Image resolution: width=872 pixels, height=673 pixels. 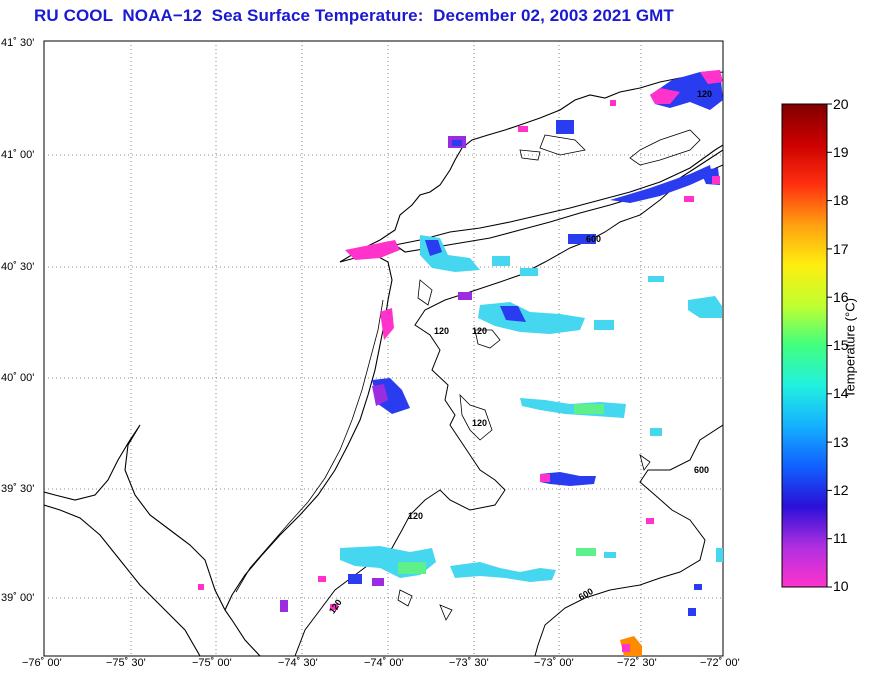 What do you see at coordinates (18, 489) in the screenshot?
I see `latitude-label: 39˚ 30'` at bounding box center [18, 489].